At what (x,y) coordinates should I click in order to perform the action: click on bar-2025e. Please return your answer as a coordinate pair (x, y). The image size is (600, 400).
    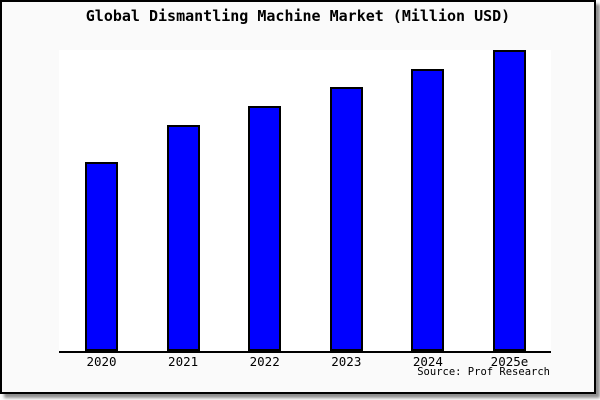
    Looking at the image, I should click on (509, 200).